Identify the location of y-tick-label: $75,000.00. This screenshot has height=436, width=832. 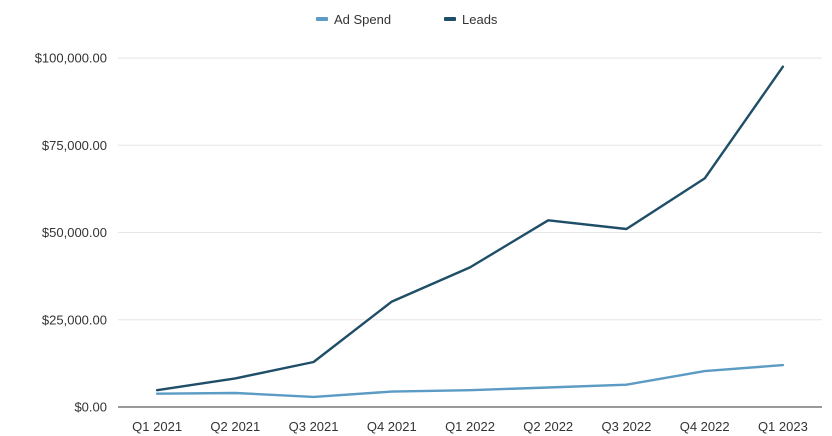
(74, 145).